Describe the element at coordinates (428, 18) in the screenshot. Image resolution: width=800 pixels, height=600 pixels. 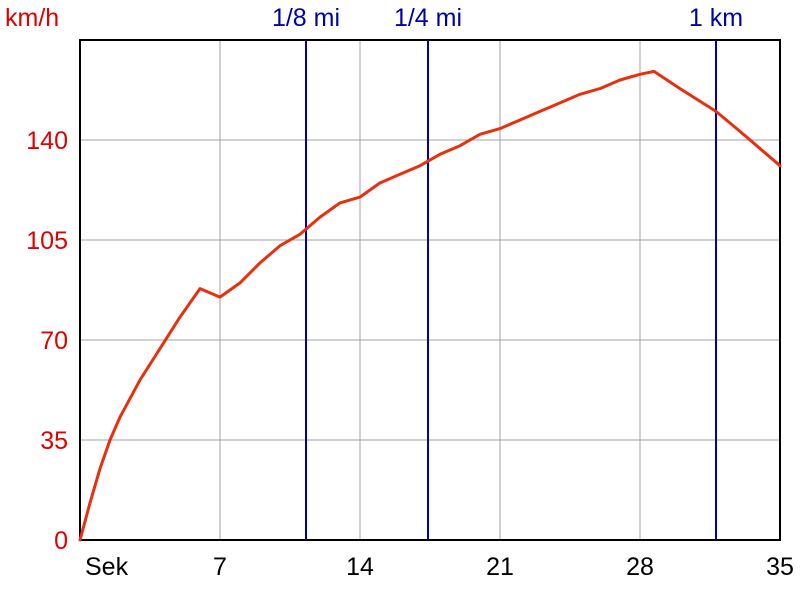
I see `distance-marker-label: 1/4 mi` at that location.